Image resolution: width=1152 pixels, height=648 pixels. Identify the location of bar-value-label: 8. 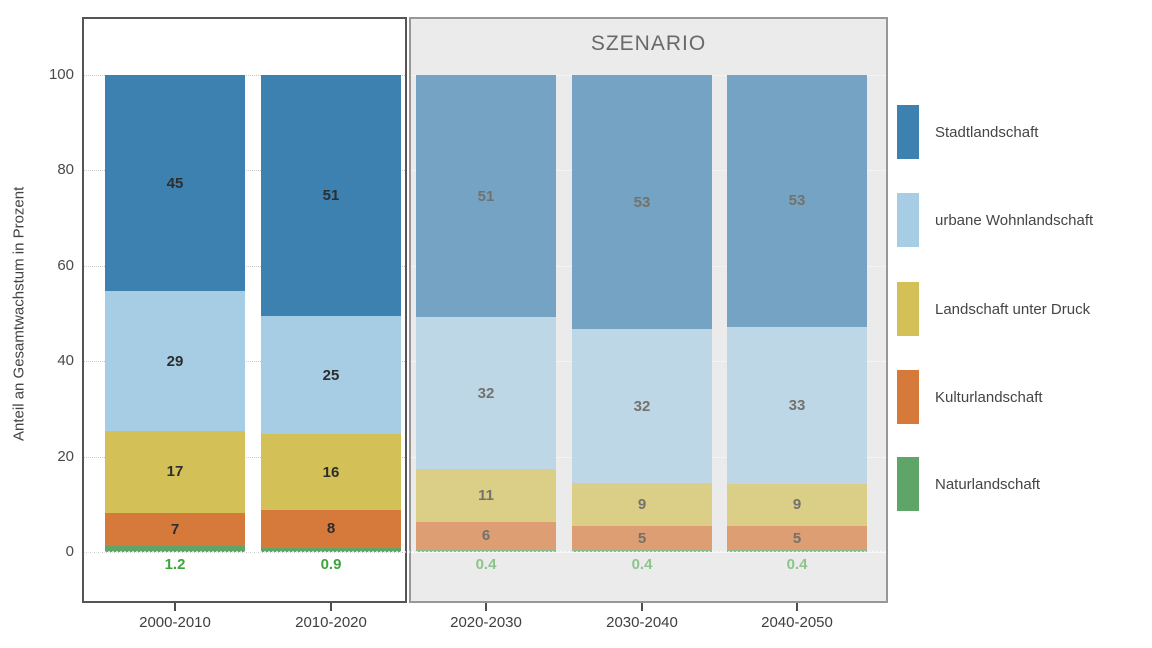
(331, 529).